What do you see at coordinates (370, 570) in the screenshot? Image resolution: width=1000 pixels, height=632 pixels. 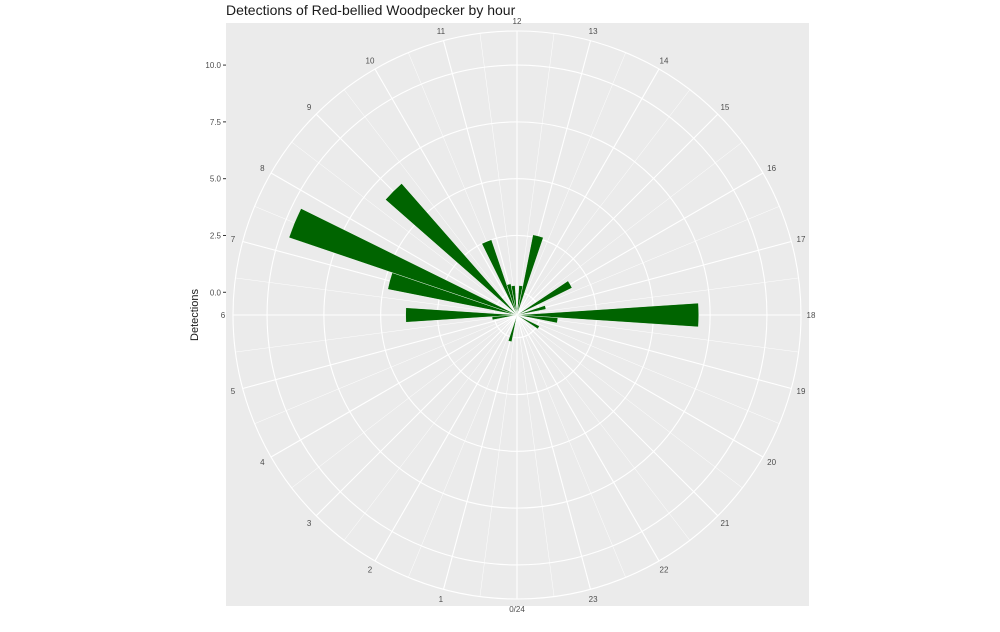 I see `hour-label: 2` at bounding box center [370, 570].